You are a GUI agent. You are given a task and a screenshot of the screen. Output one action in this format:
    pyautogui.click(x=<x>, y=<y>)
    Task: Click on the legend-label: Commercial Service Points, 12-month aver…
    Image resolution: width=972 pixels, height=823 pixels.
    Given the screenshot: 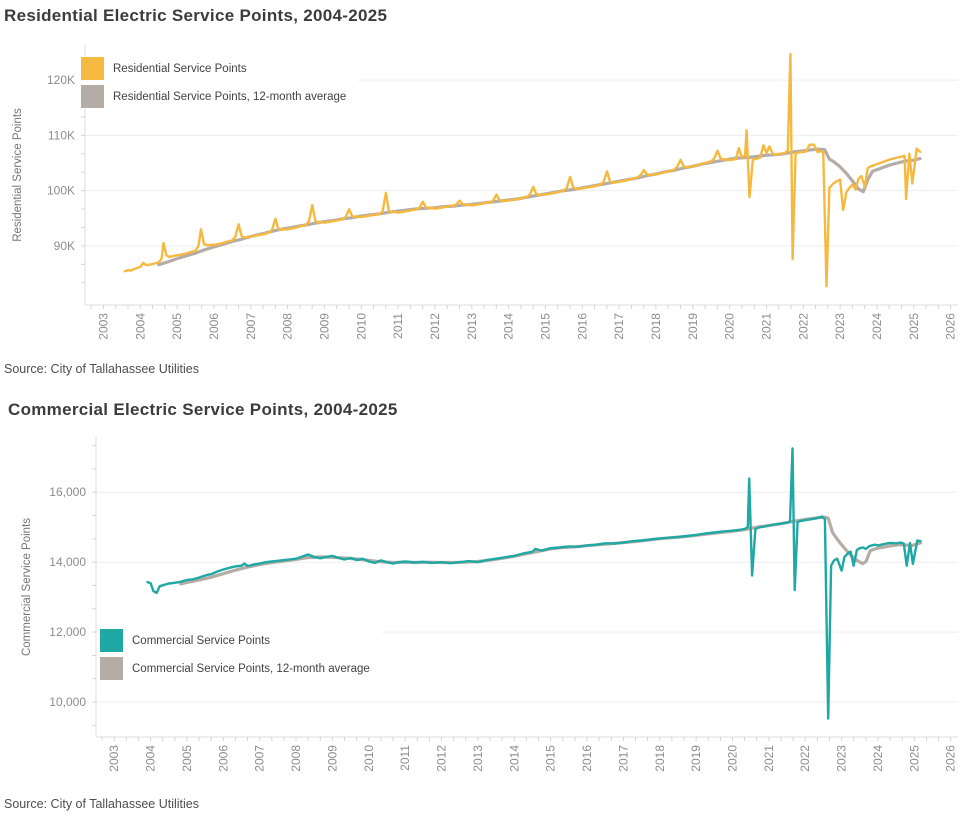 What is the action you would take?
    pyautogui.click(x=251, y=668)
    